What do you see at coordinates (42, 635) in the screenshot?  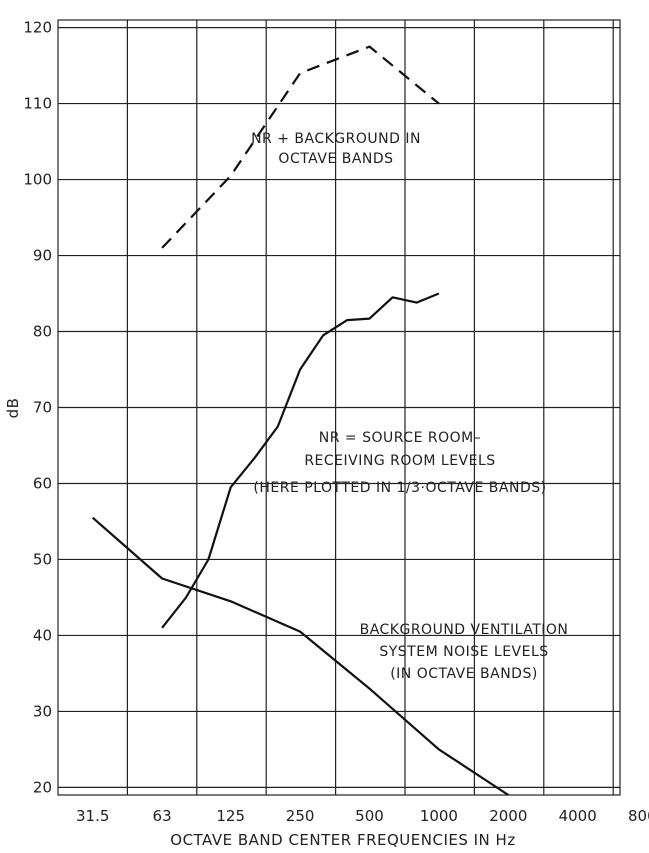 I see `y-tick-label: 40` at bounding box center [42, 635].